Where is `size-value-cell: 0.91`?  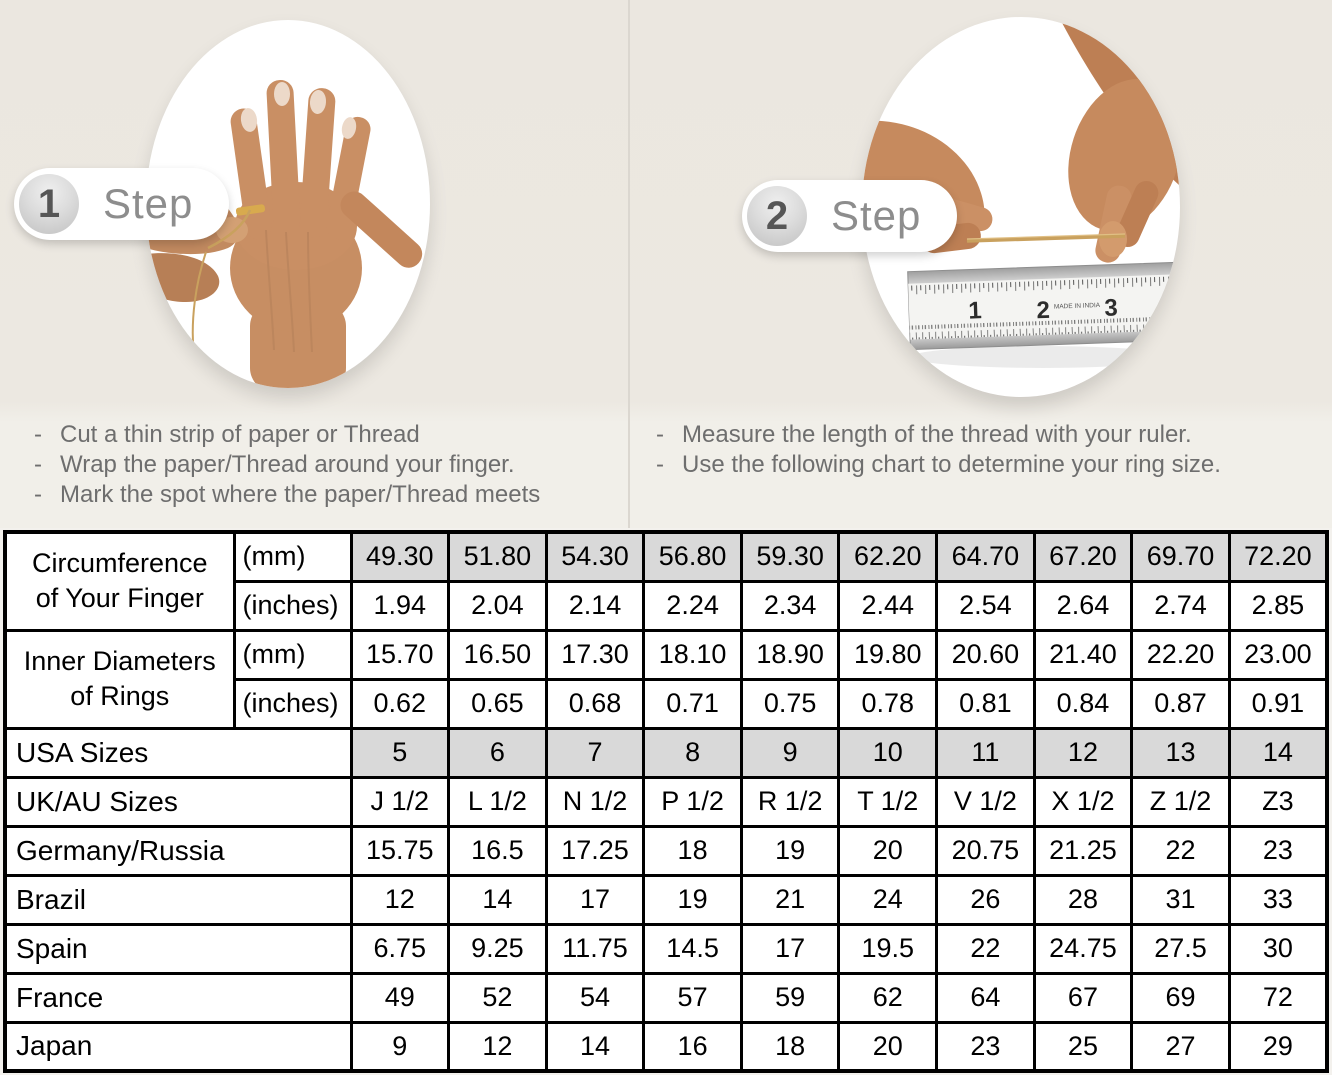 size-value-cell: 0.91 is located at coordinates (1278, 703).